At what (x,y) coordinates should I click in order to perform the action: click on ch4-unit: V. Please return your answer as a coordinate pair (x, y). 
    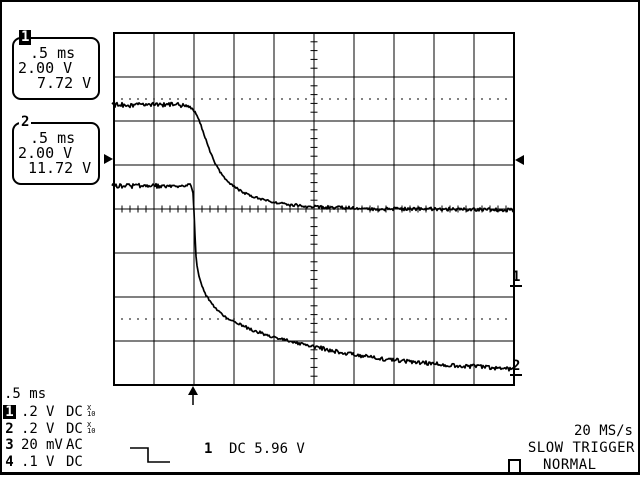
    Looking at the image, I should click on (50, 461).